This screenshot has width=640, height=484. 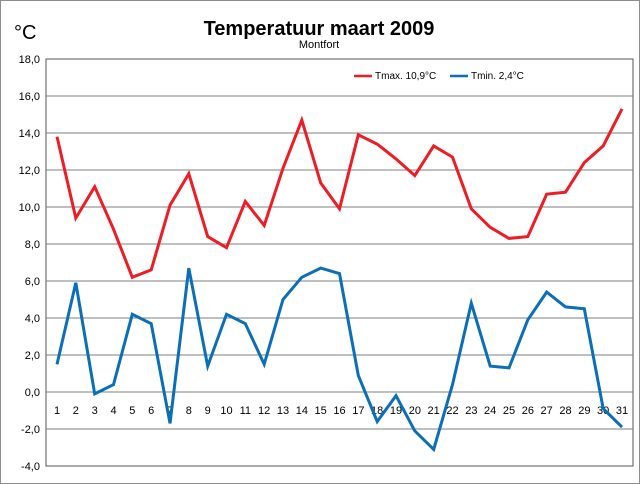 What do you see at coordinates (622, 411) in the screenshot?
I see `x-tick-label: 31` at bounding box center [622, 411].